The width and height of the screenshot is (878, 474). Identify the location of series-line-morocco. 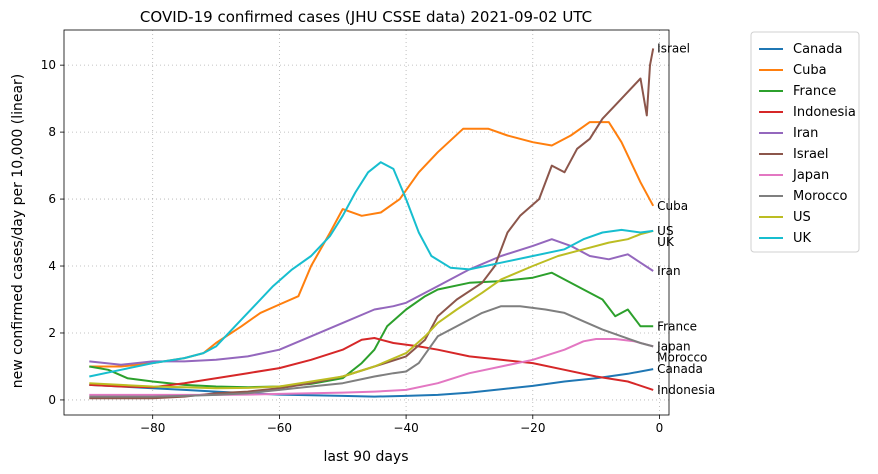
(371, 351).